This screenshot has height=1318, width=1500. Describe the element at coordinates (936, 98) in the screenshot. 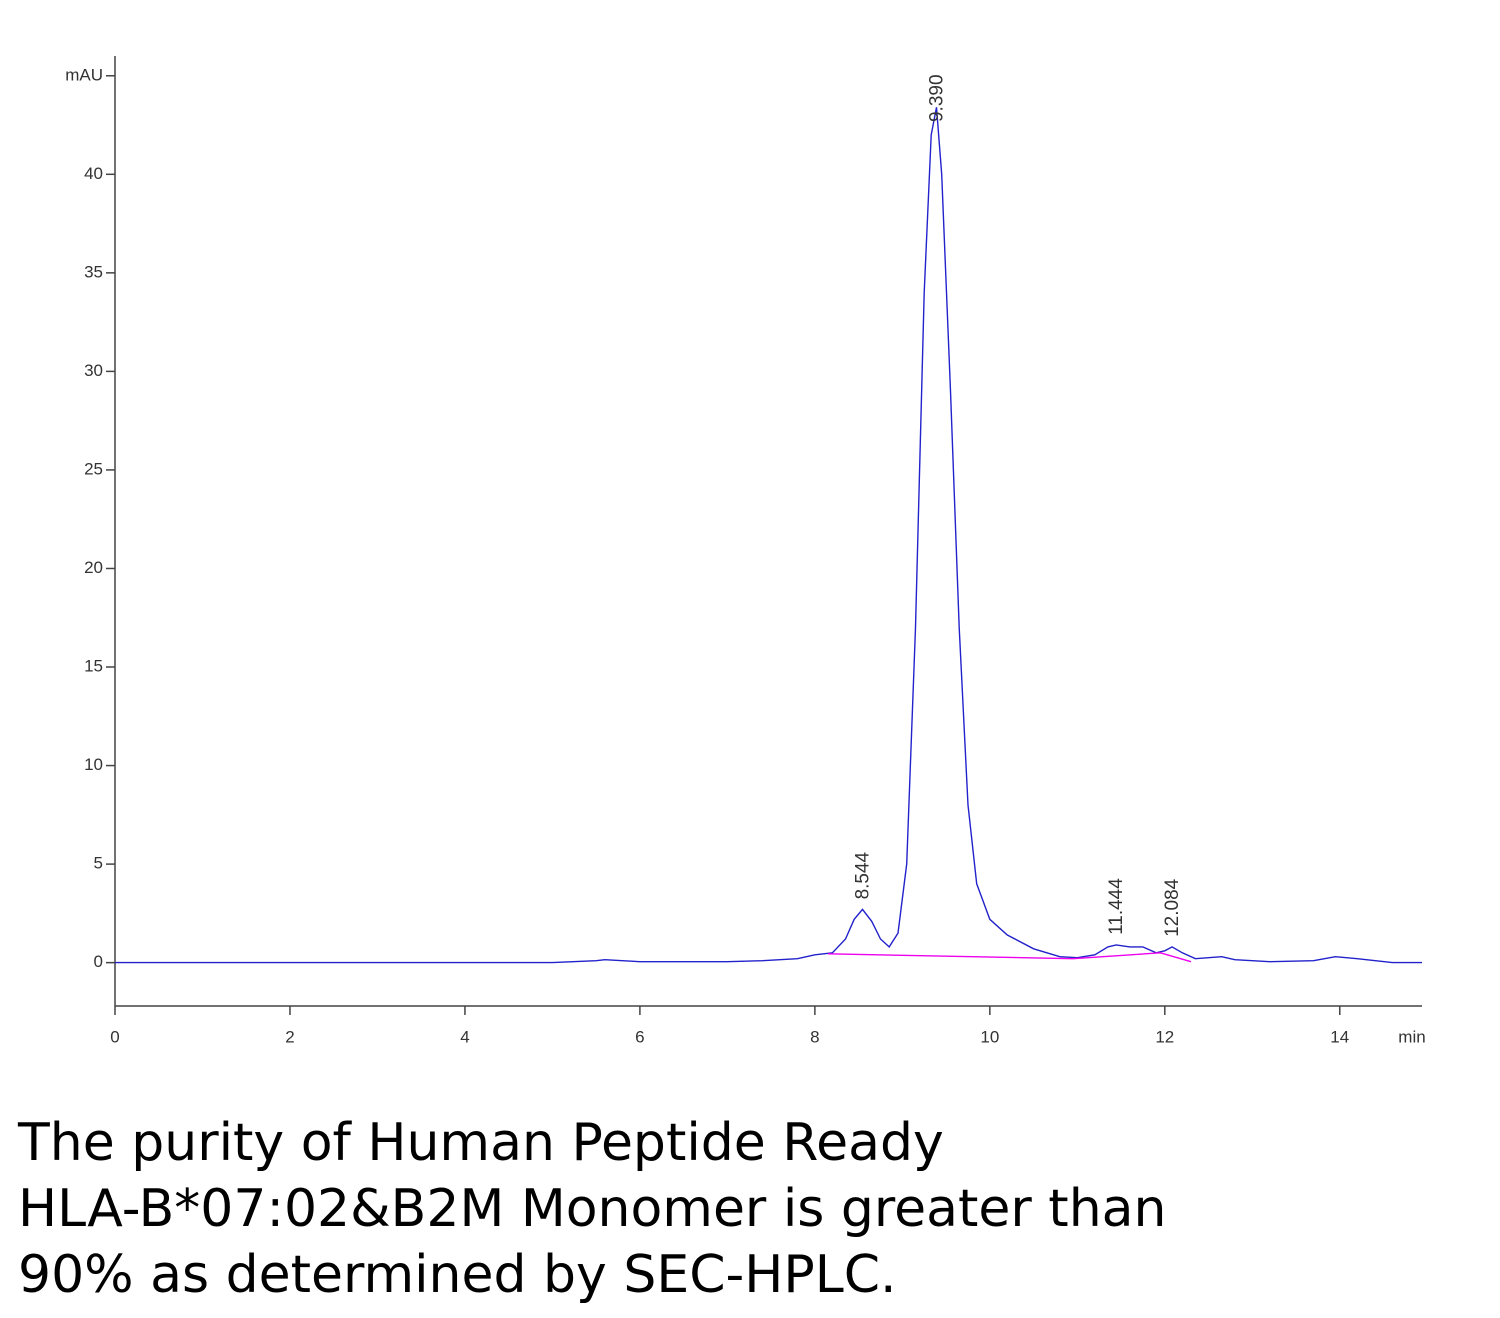

I see `peak-label: 9.390` at that location.